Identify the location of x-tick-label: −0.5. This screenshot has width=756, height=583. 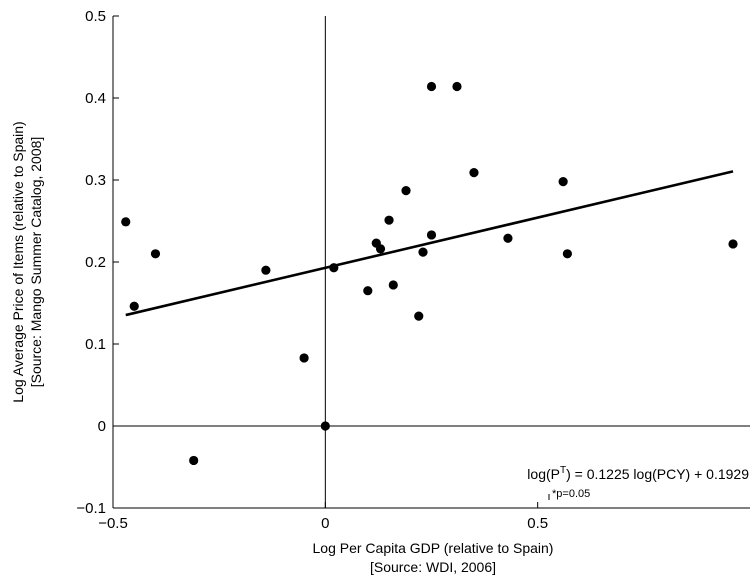
(113, 523).